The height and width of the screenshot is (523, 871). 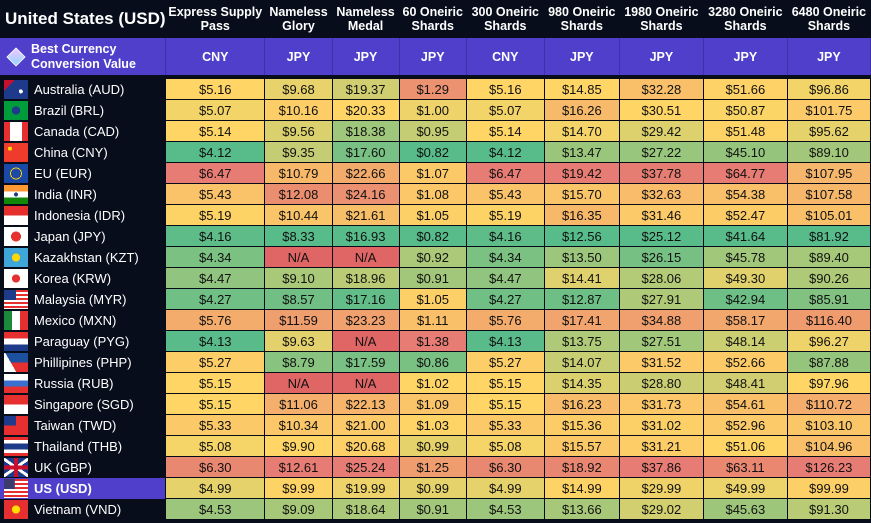 What do you see at coordinates (215, 131) in the screenshot?
I see `price-cell: $5.14` at bounding box center [215, 131].